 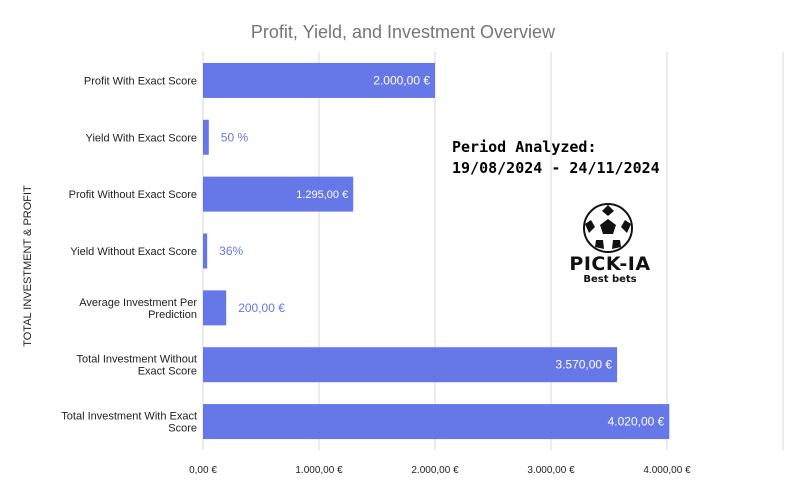 I want to click on logo-name: PICK-IA, so click(x=610, y=264).